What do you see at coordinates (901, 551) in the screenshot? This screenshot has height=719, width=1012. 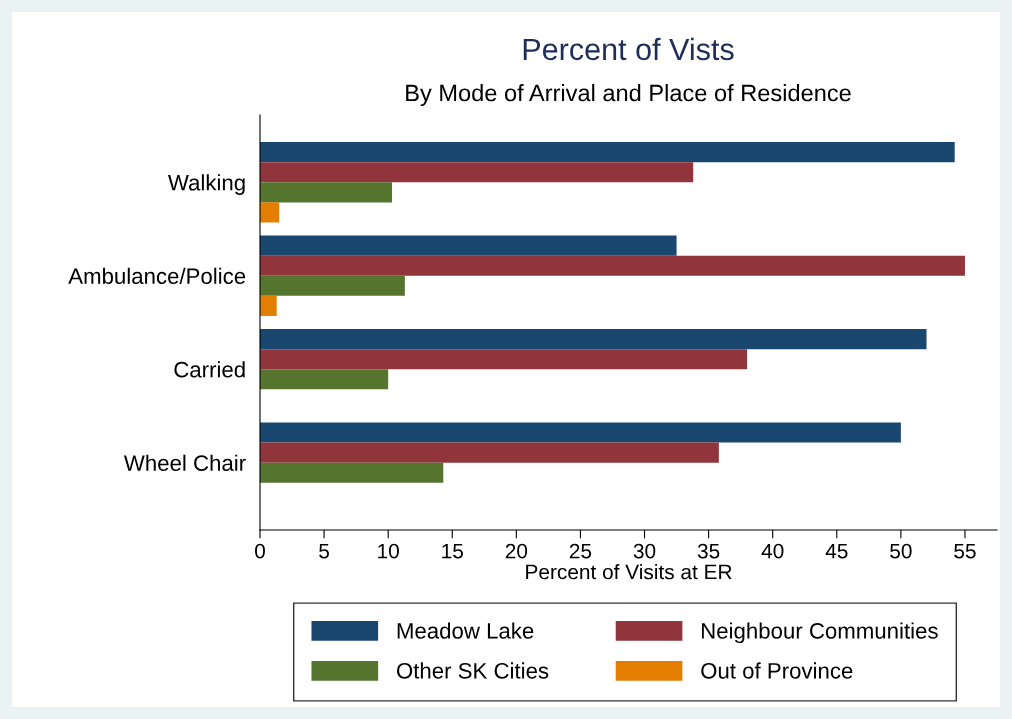 I see `x-tick-label: 50` at bounding box center [901, 551].